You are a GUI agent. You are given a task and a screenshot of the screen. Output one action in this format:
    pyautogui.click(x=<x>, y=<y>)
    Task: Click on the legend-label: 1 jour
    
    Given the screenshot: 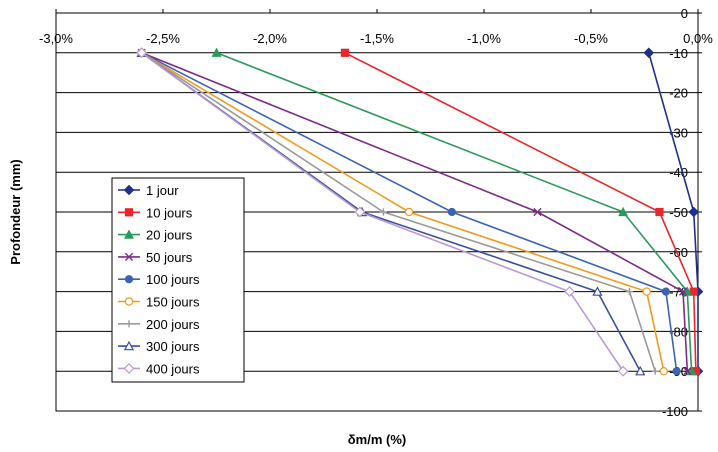 What is the action you would take?
    pyautogui.click(x=162, y=190)
    